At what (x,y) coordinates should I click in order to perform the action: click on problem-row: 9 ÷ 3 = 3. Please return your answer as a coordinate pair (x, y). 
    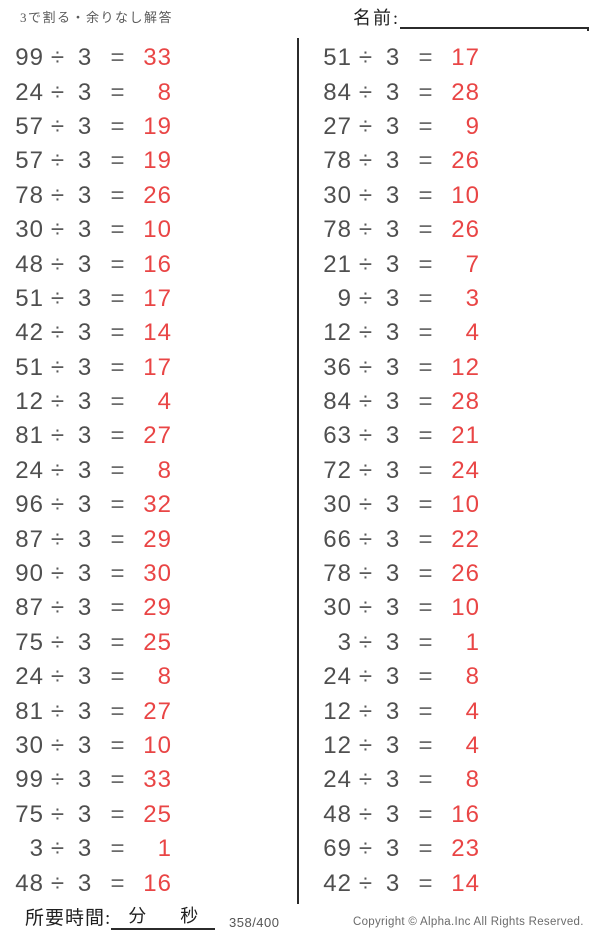
    Looking at the image, I should click on (394, 299).